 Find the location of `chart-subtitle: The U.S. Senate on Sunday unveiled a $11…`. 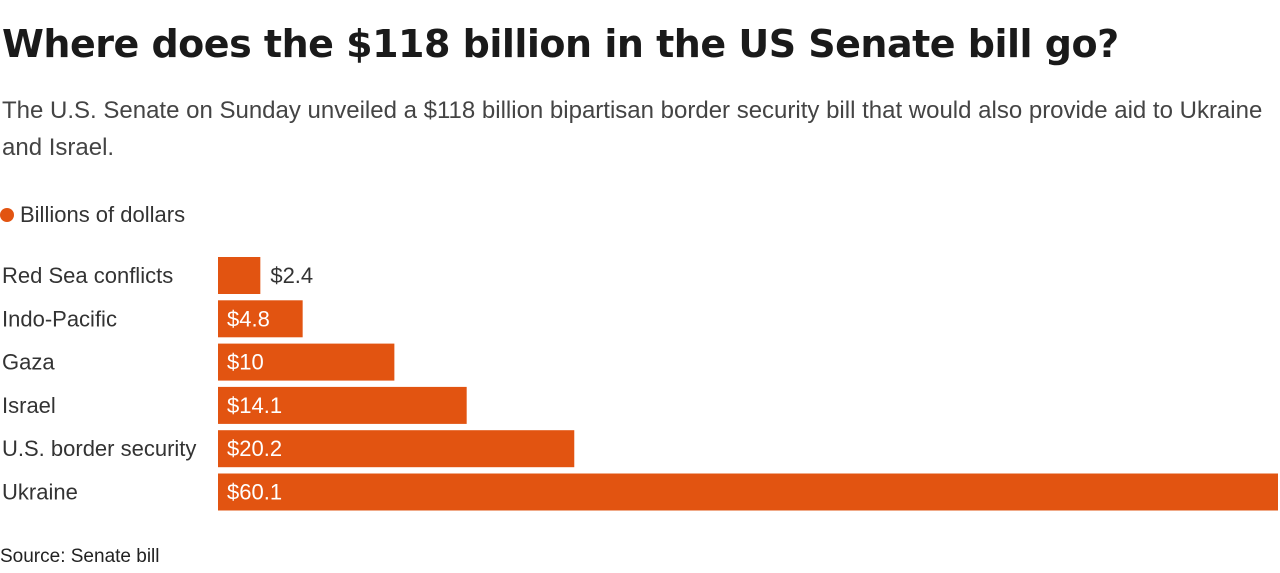

chart-subtitle: The U.S. Senate on Sunday unveiled a $11… is located at coordinates (632, 129).